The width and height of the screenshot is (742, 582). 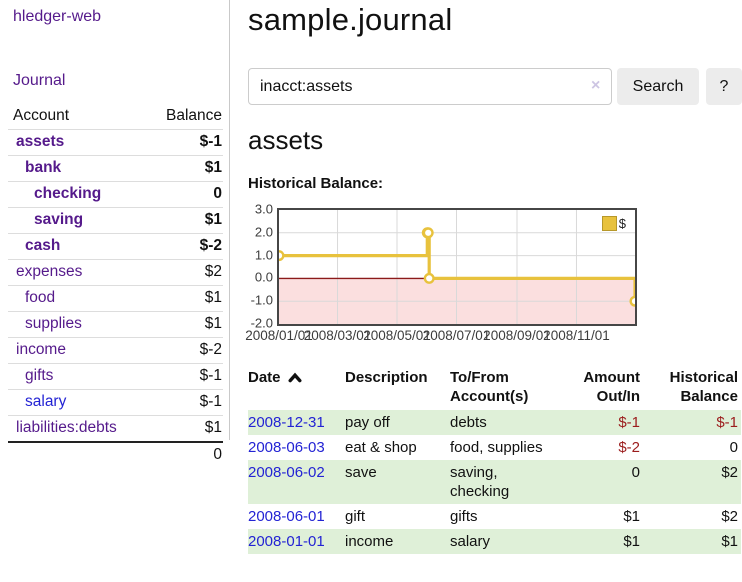 What do you see at coordinates (115, 220) in the screenshot?
I see `account-row: saving $1` at bounding box center [115, 220].